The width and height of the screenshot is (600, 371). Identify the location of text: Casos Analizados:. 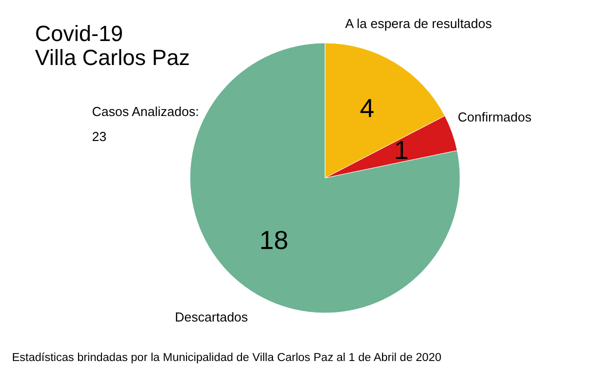
(145, 111).